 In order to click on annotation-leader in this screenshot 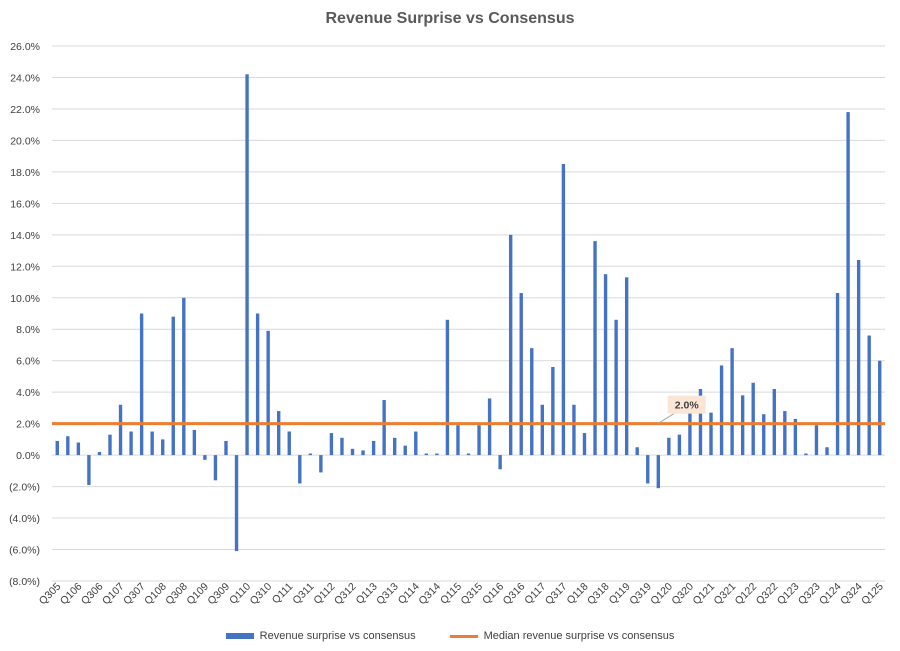, I will do `click(666, 419)`.